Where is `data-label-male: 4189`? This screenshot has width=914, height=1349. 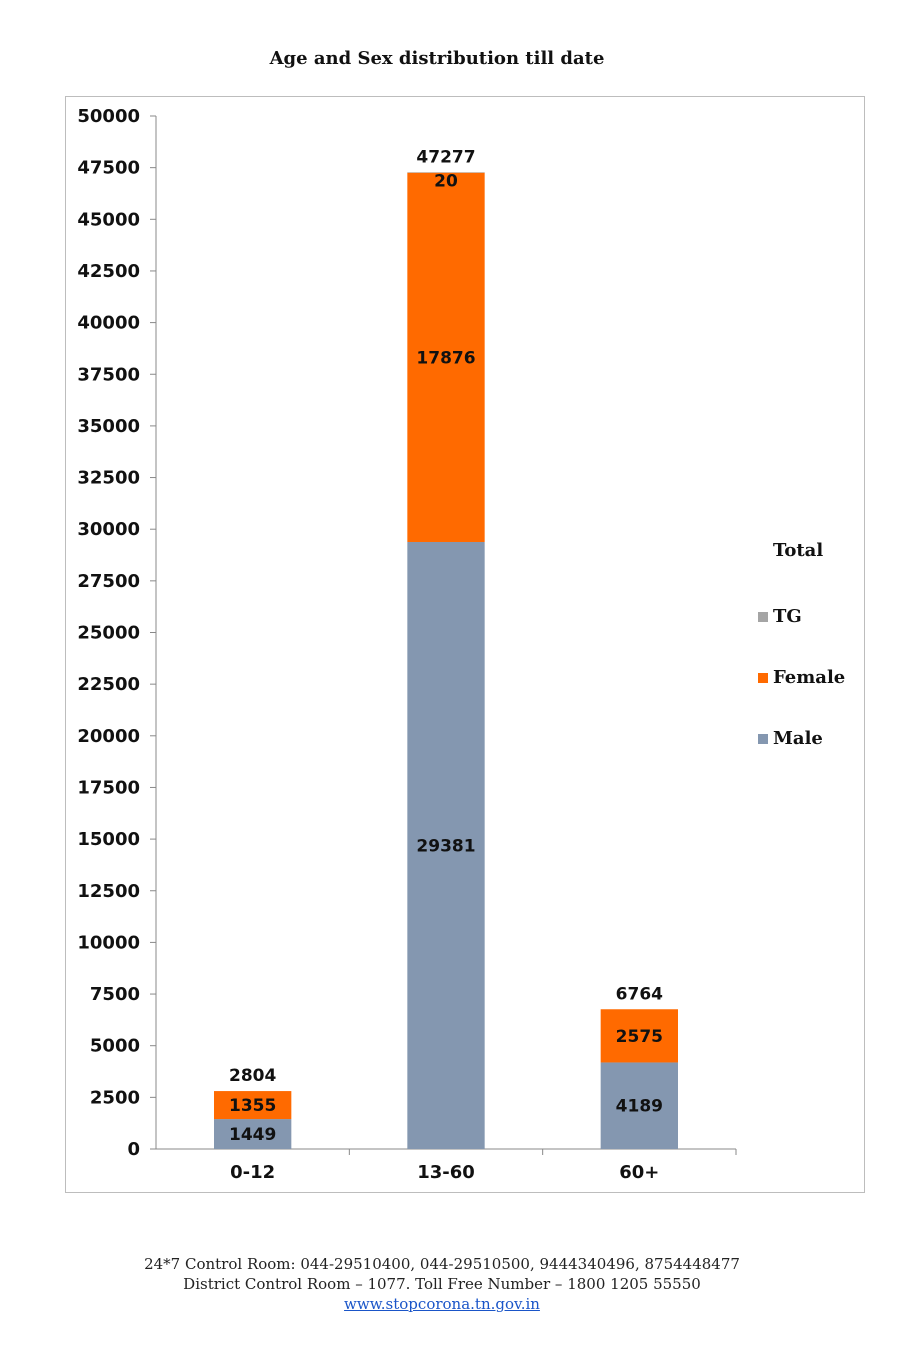 data-label-male: 4189 is located at coordinates (639, 1107).